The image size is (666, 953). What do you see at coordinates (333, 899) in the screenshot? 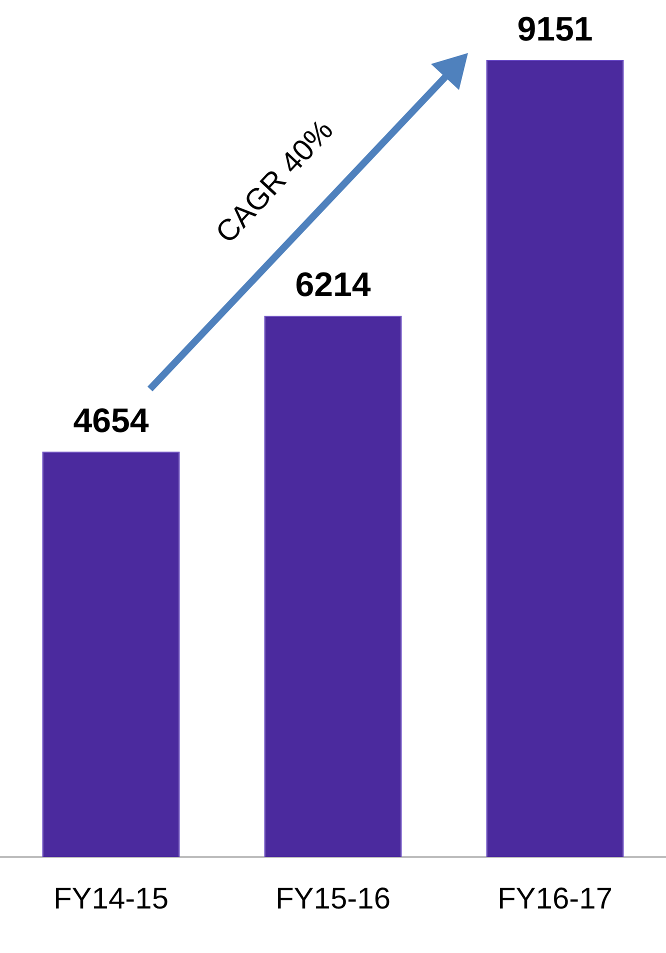
I see `x-tick-label: FY15-16` at bounding box center [333, 899].